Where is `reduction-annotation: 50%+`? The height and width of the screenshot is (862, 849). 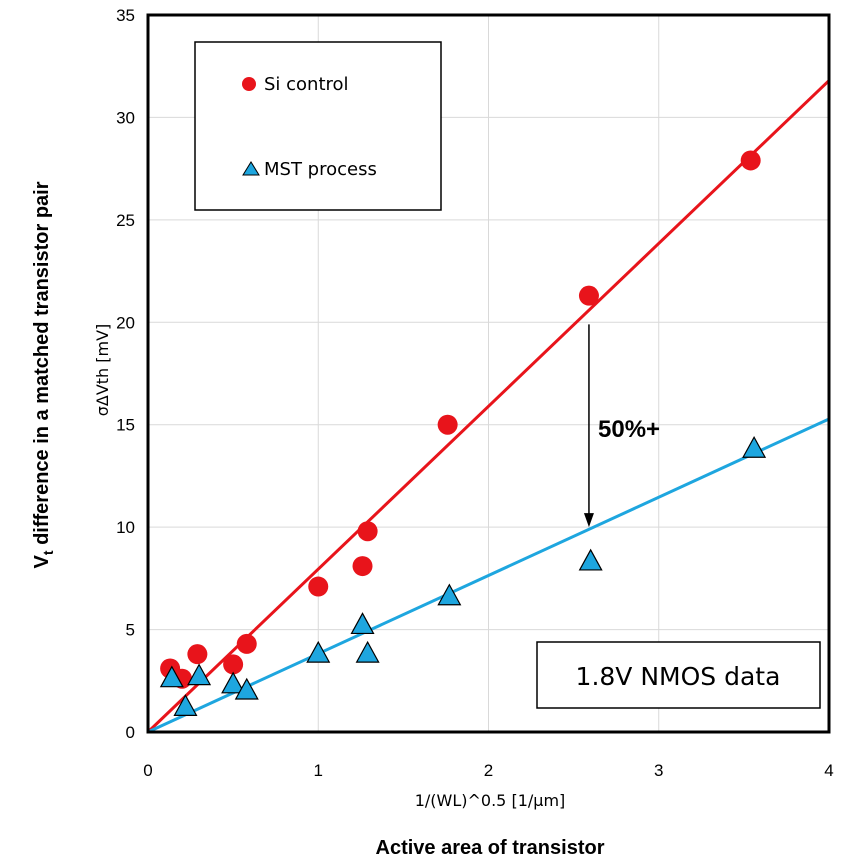 reduction-annotation: 50%+ is located at coordinates (621, 426).